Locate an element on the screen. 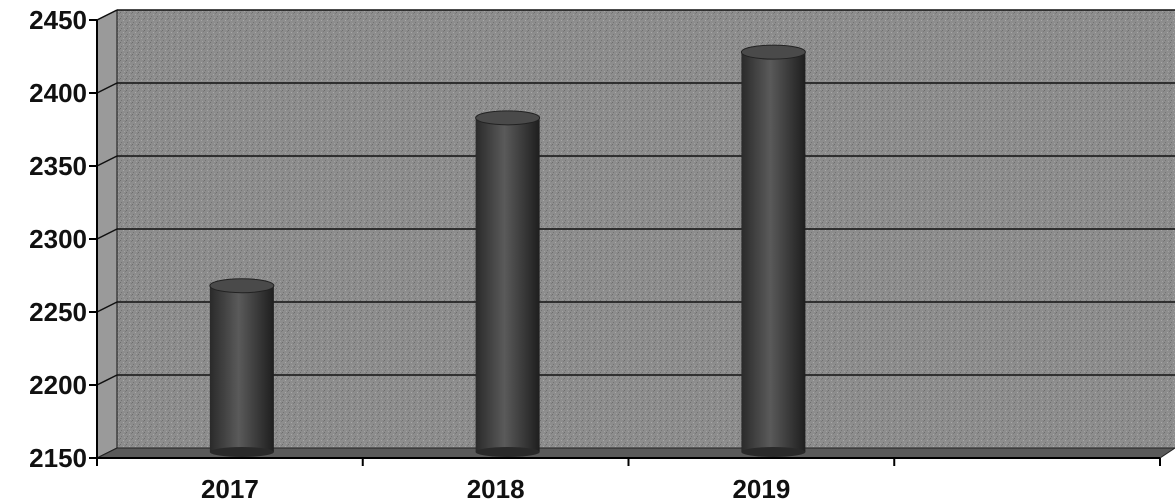 This screenshot has height=499, width=1175. y-tick-label: 2200 is located at coordinates (58, 385).